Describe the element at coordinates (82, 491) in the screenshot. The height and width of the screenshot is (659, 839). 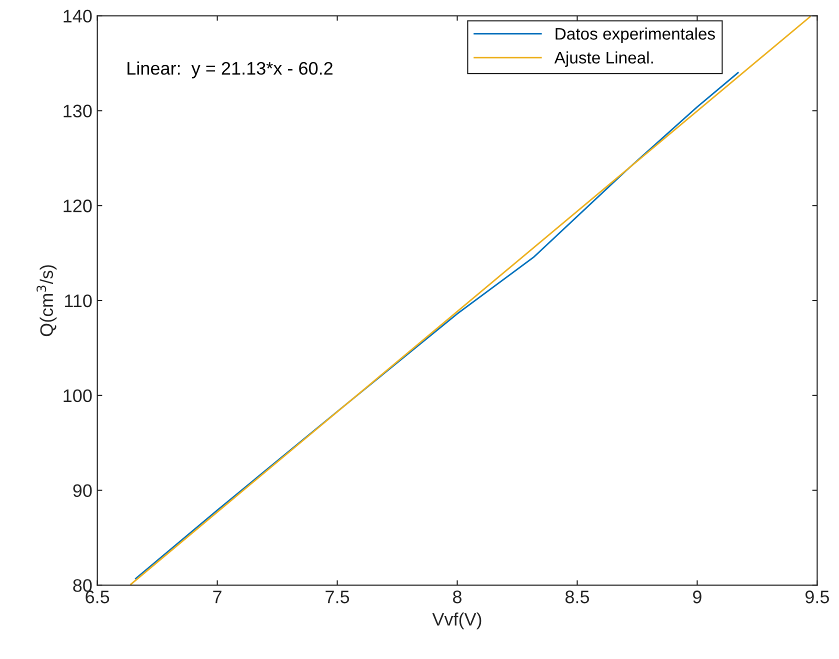
I see `y-tick-label: 90` at that location.